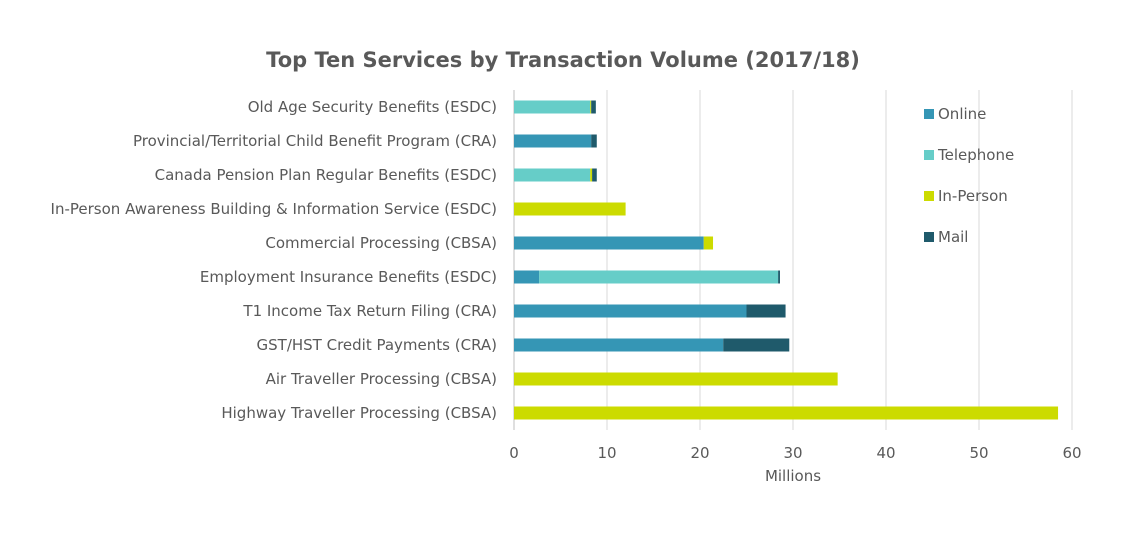 The height and width of the screenshot is (544, 1132). Describe the element at coordinates (962, 114) in the screenshot. I see `legend-label: Online` at that location.